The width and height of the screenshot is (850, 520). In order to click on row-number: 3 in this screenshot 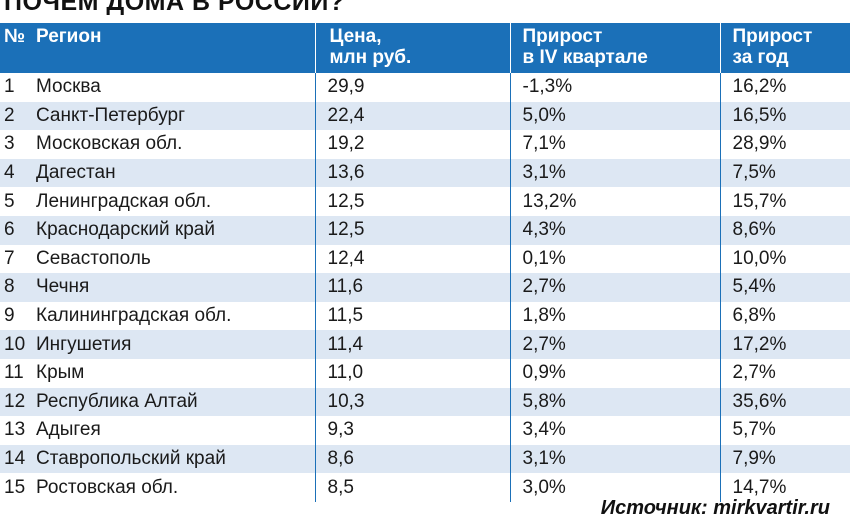, I will do `click(9, 144)`.